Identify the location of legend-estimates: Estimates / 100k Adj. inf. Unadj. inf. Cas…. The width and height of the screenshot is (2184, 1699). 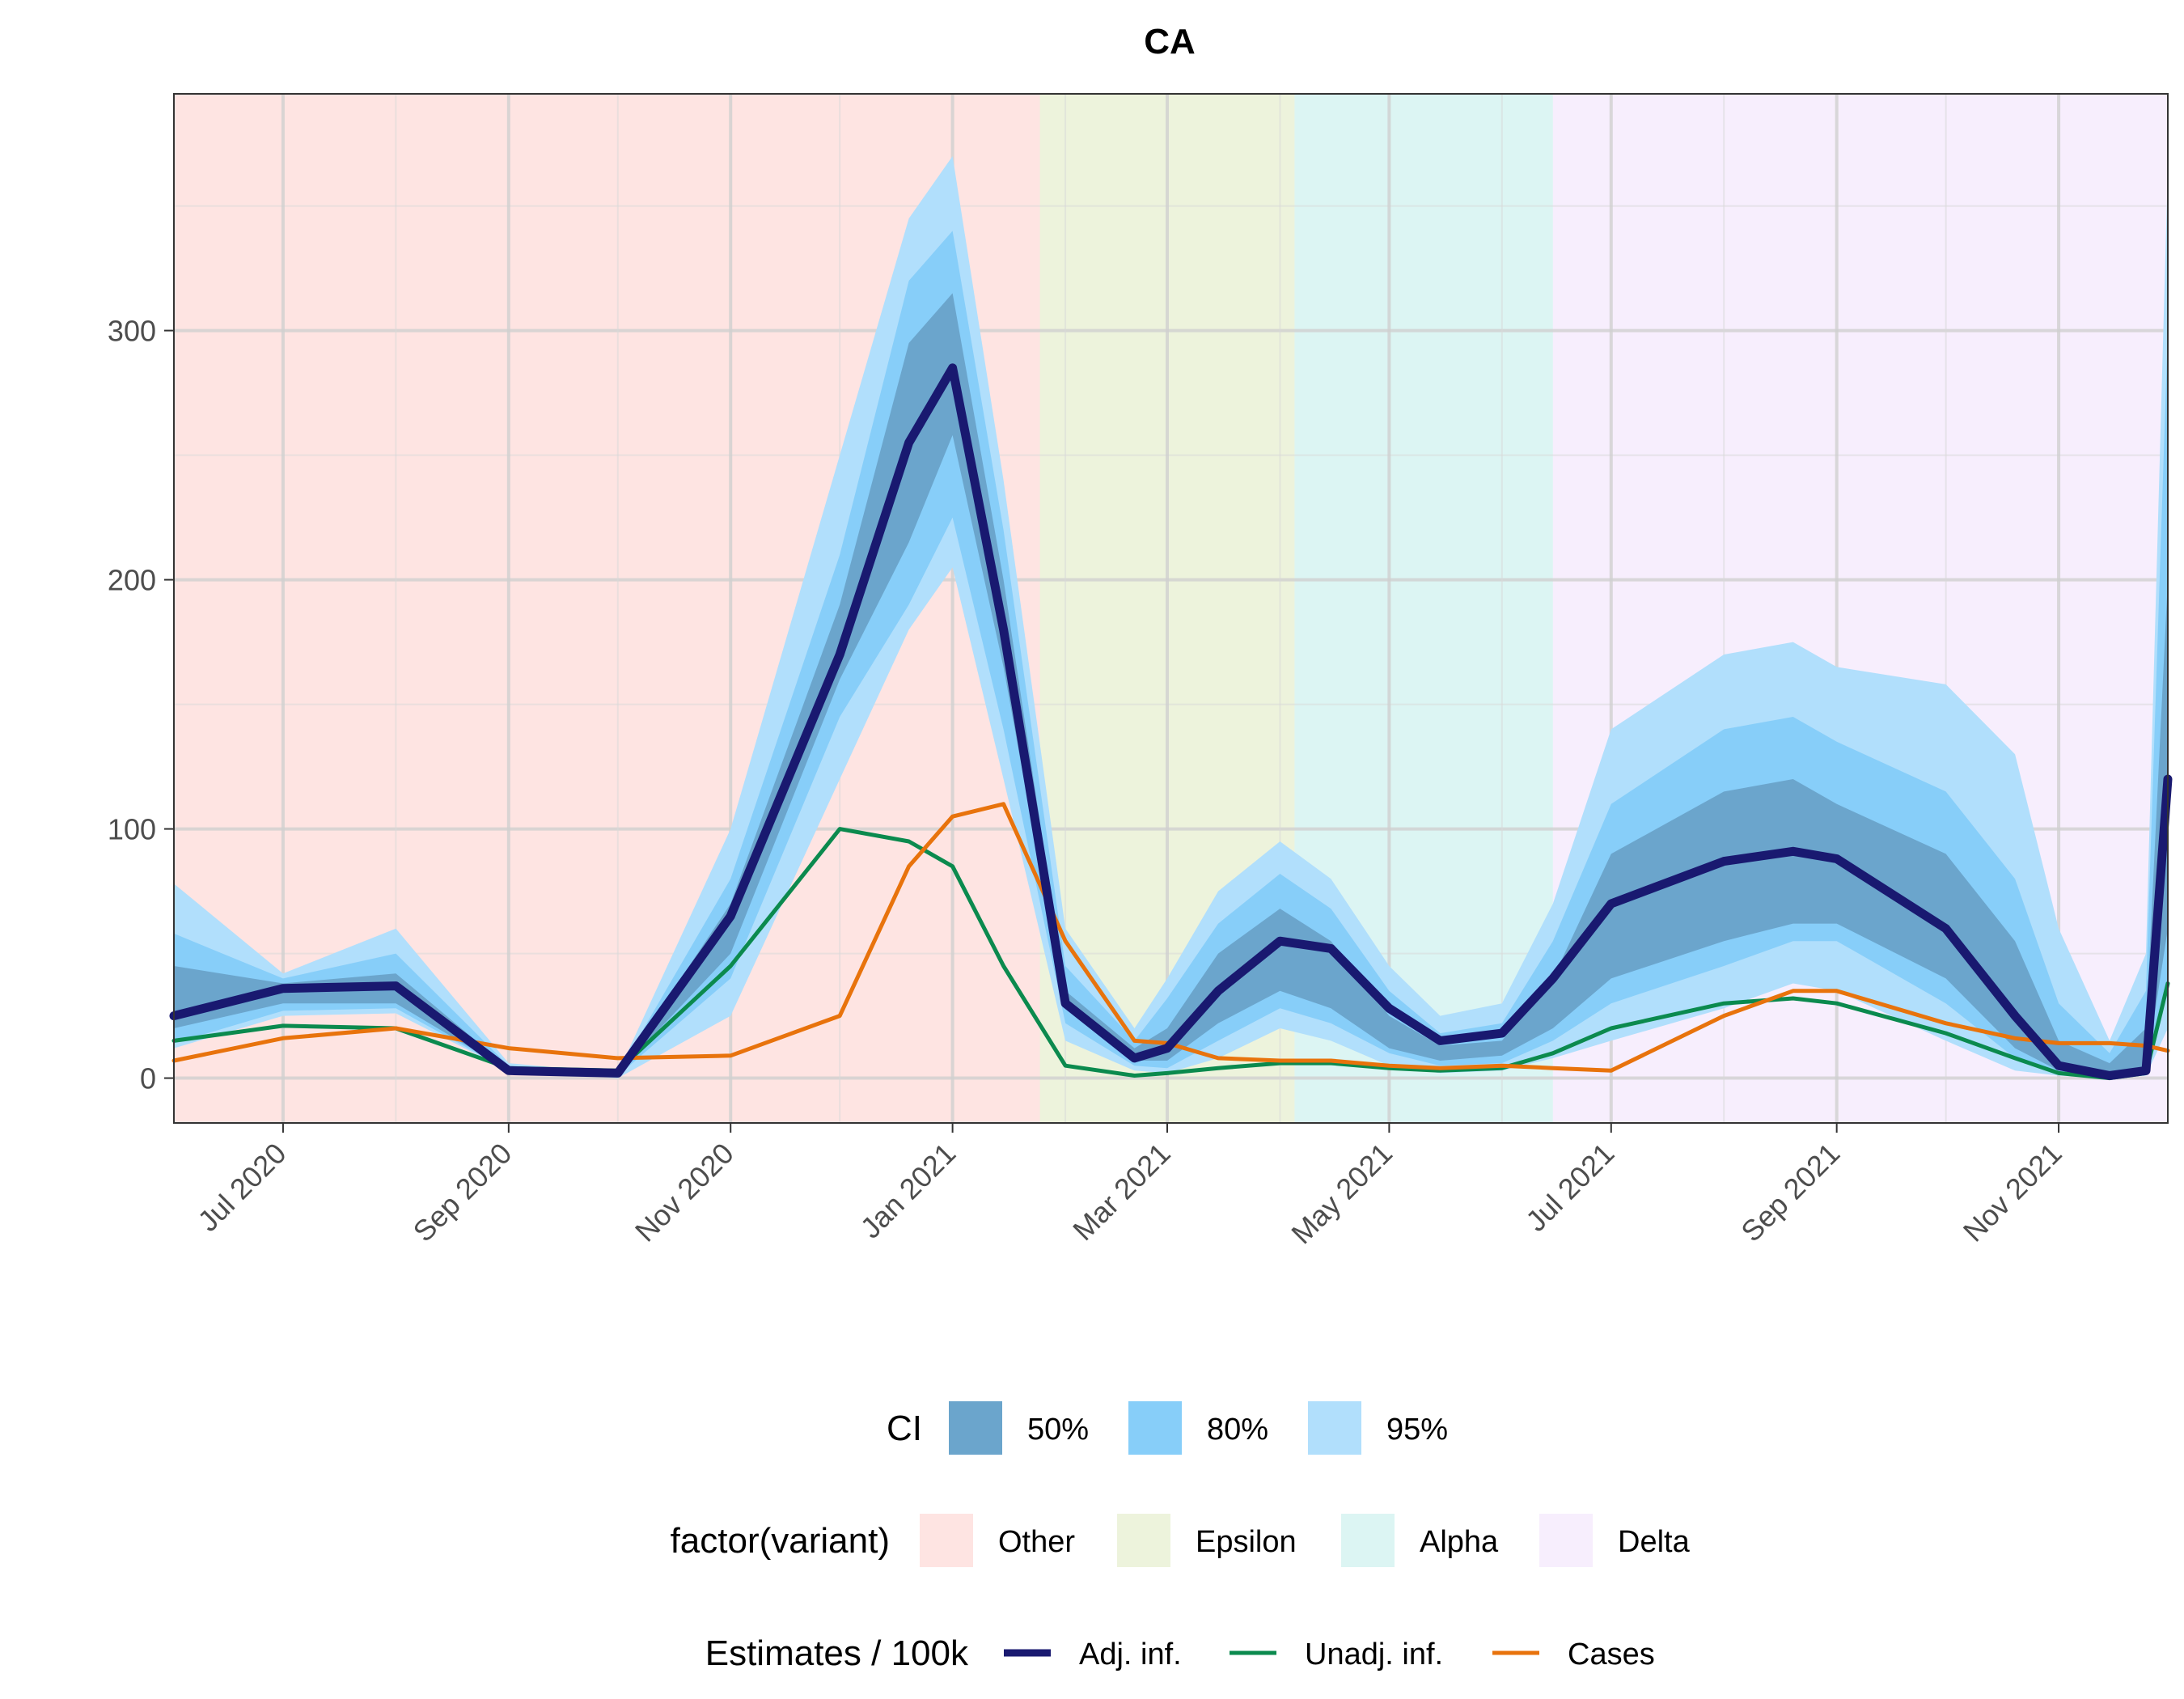
(1180, 1653).